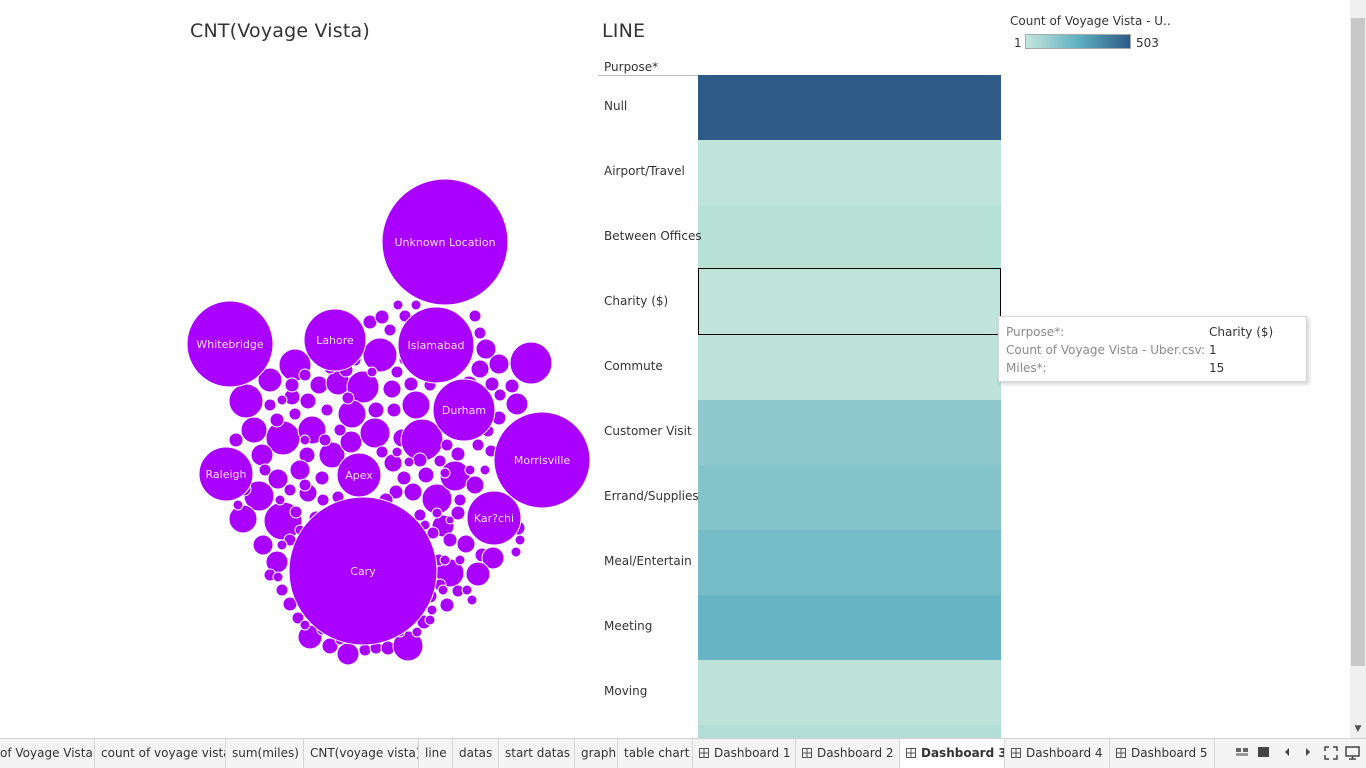 Image resolution: width=1366 pixels, height=768 pixels. I want to click on heatmap-row-label: Moving, so click(626, 690).